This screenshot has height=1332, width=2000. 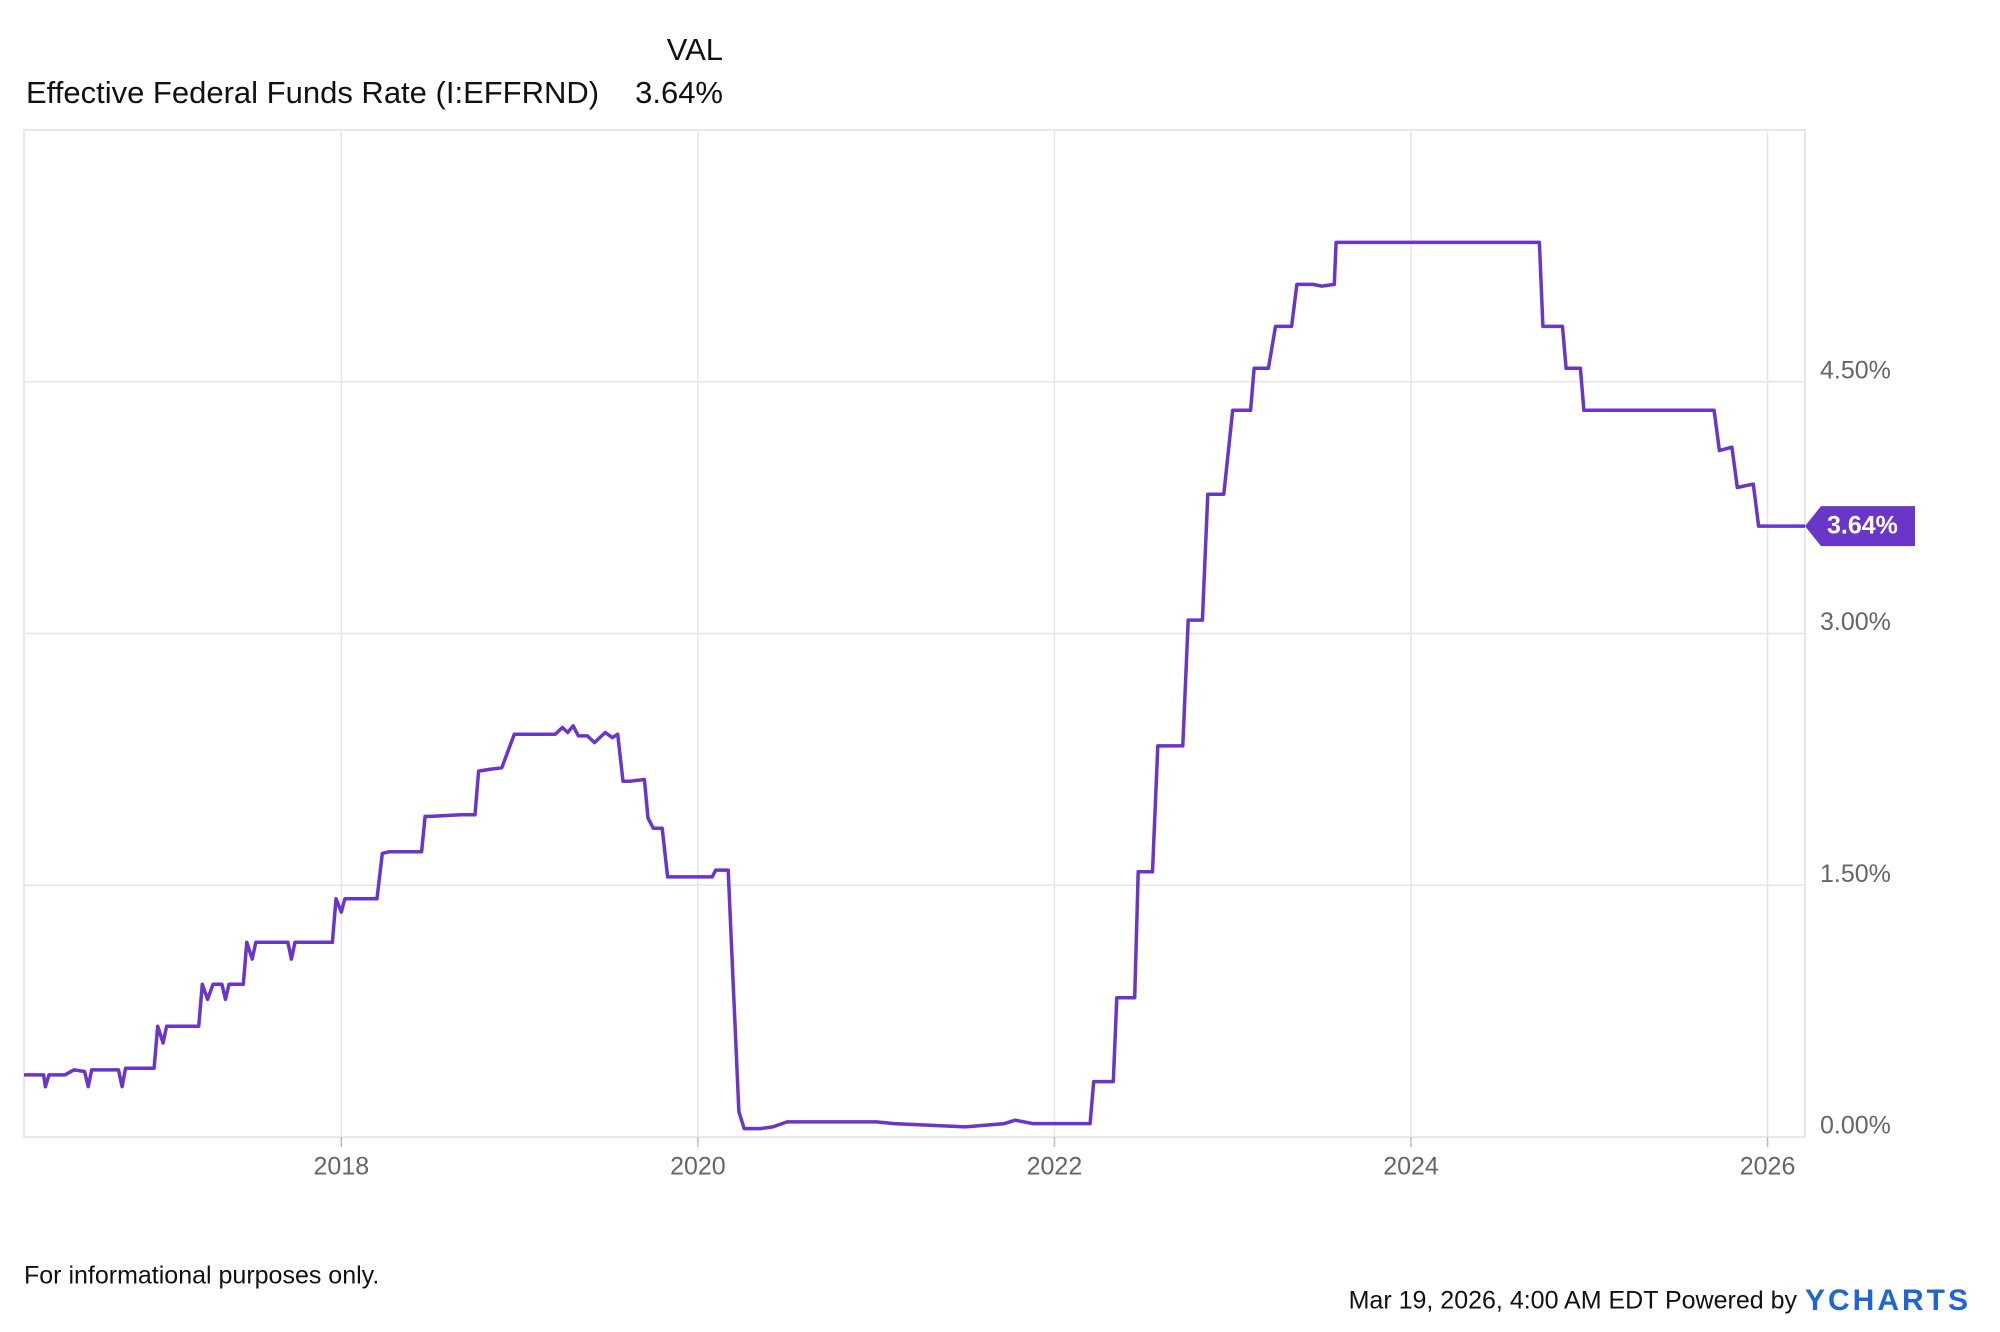 What do you see at coordinates (1055, 1167) in the screenshot?
I see `x-tick-label: 2022` at bounding box center [1055, 1167].